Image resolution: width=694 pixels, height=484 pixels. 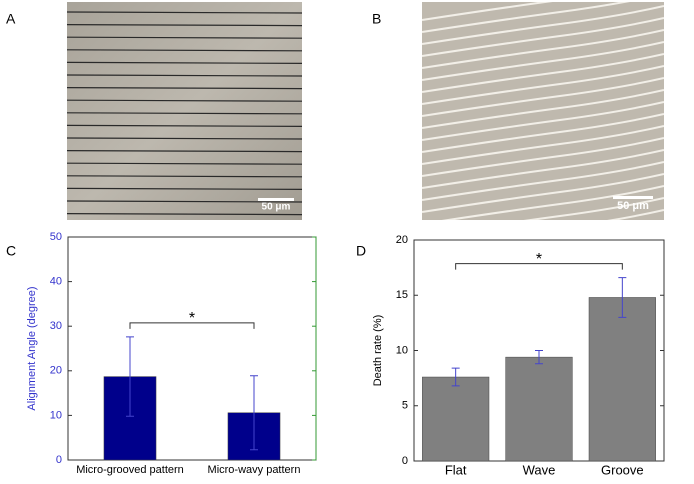 What do you see at coordinates (56, 326) in the screenshot?
I see `y-tick-label: 30` at bounding box center [56, 326].